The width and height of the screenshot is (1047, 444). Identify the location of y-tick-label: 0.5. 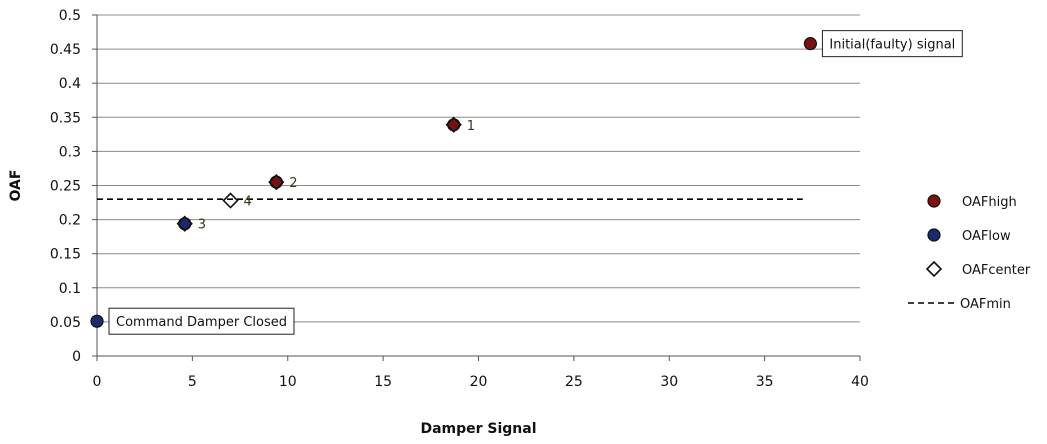
(70, 16).